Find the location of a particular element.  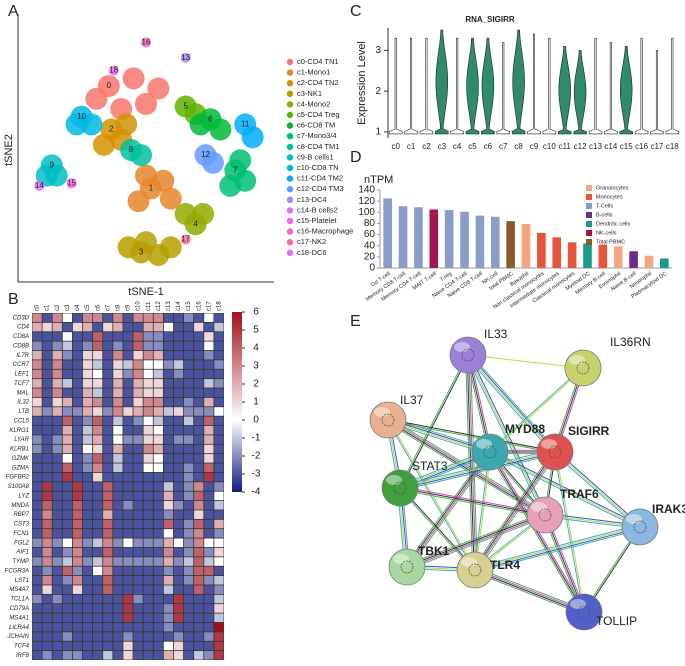

violin is located at coordinates (626, 90).